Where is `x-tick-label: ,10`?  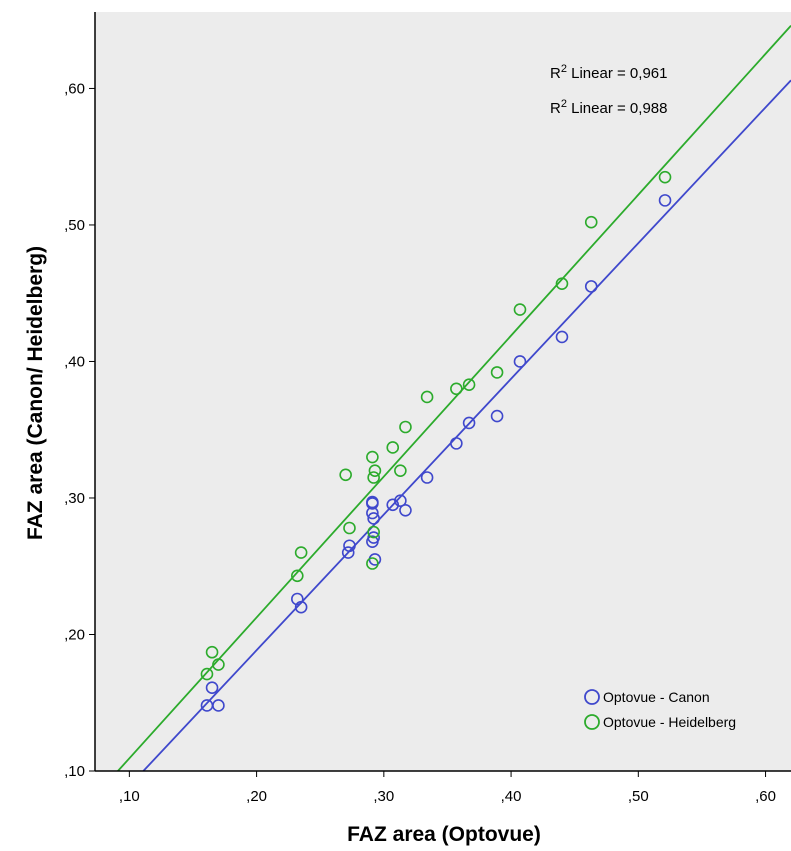 x-tick-label: ,10 is located at coordinates (129, 796).